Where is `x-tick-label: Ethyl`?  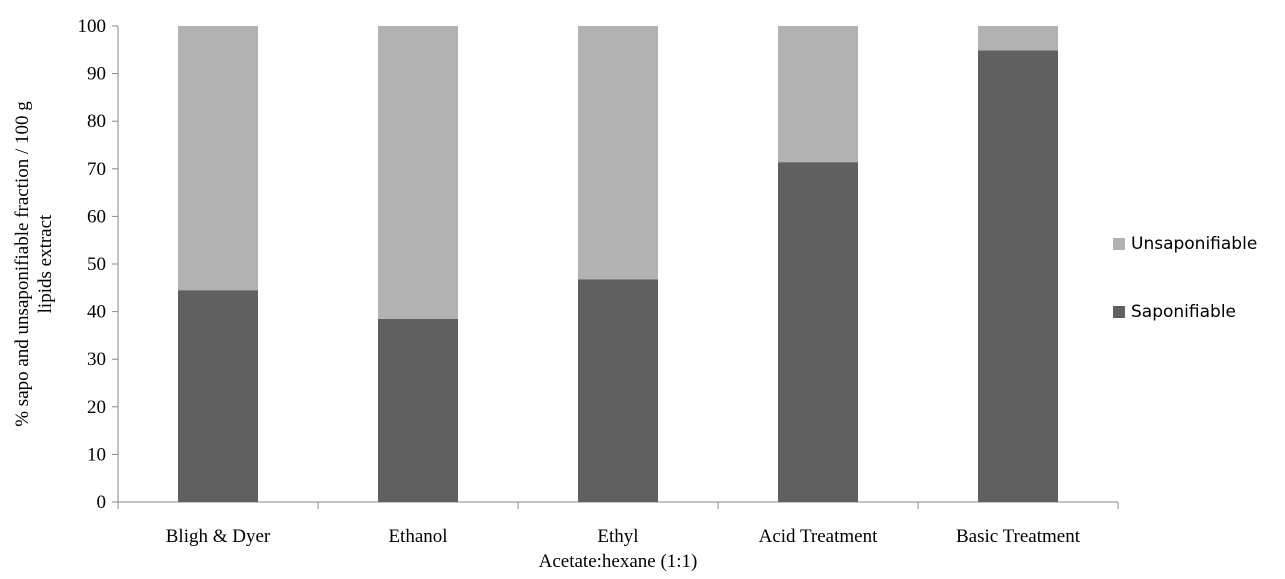
x-tick-label: Ethyl is located at coordinates (617, 536).